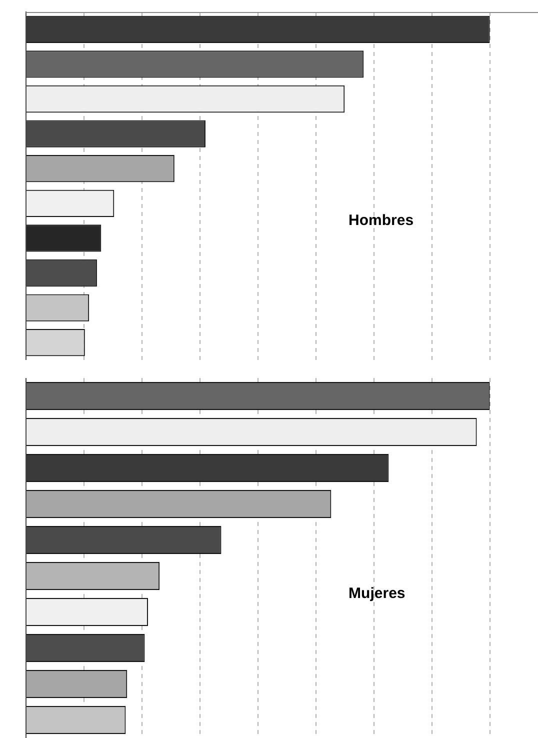  I want to click on annotation: Hombres, so click(381, 220).